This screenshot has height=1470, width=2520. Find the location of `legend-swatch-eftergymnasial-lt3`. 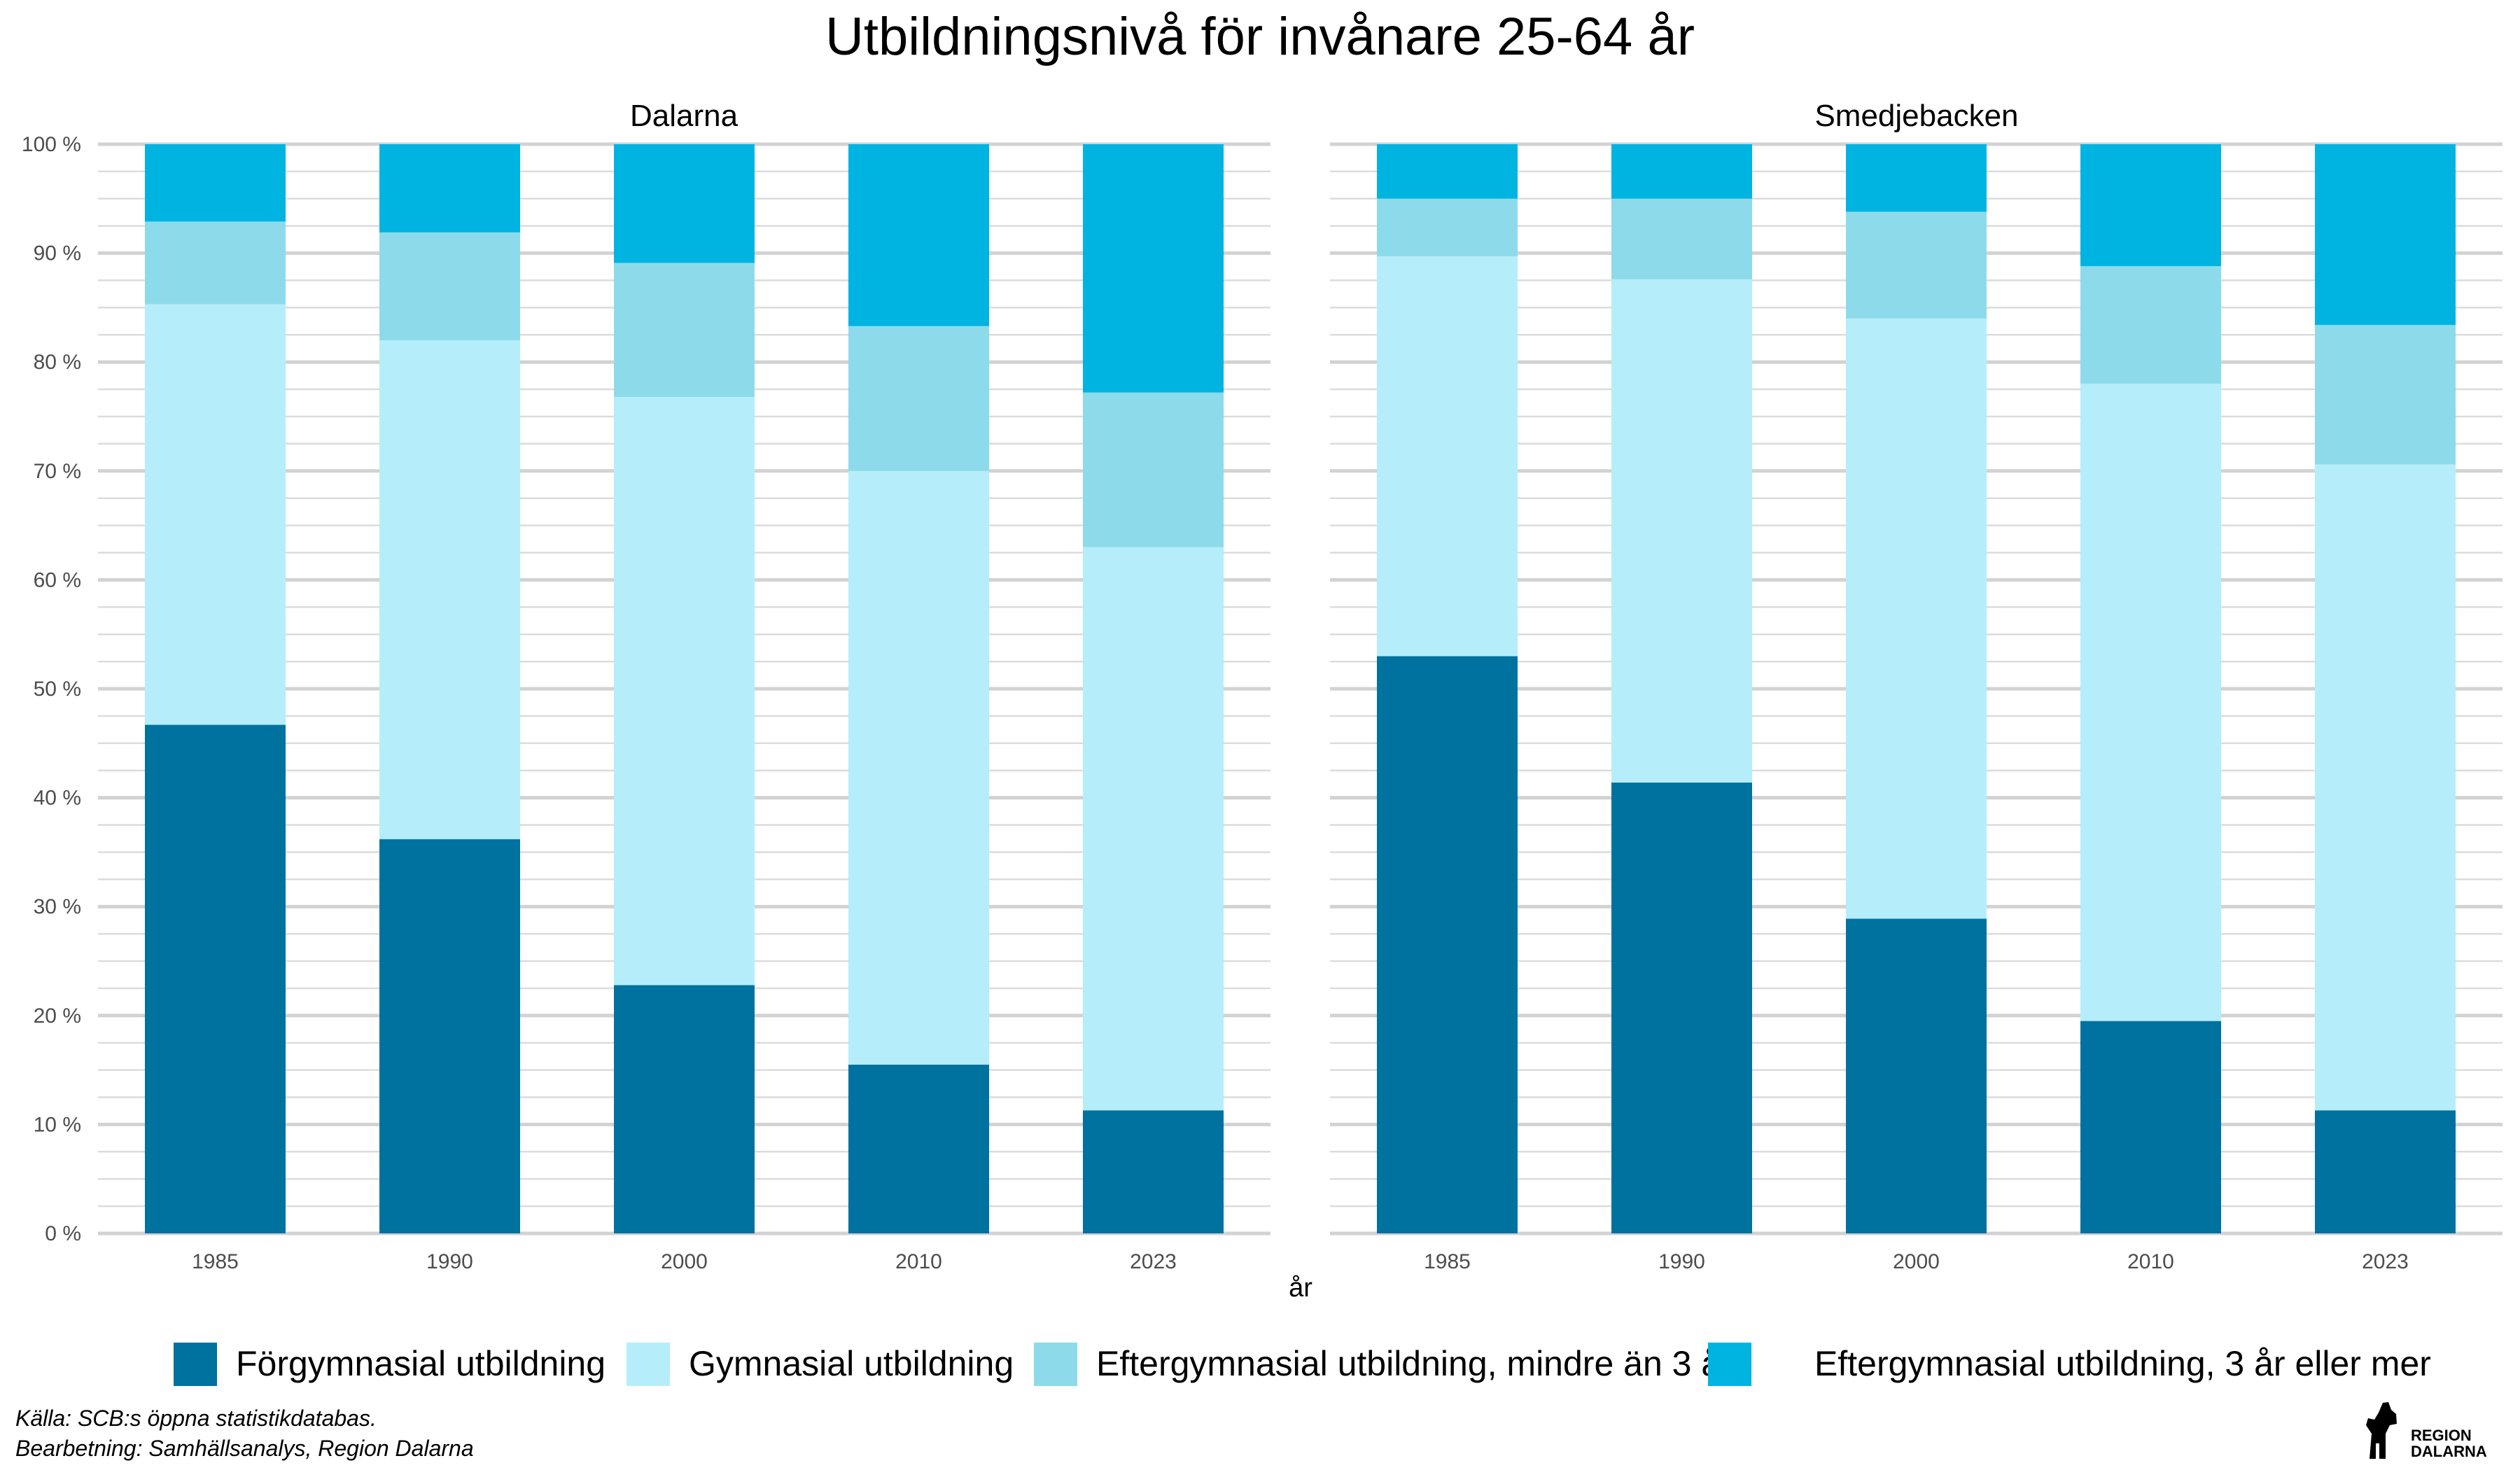

legend-swatch-eftergymnasial-lt3 is located at coordinates (1055, 1364).